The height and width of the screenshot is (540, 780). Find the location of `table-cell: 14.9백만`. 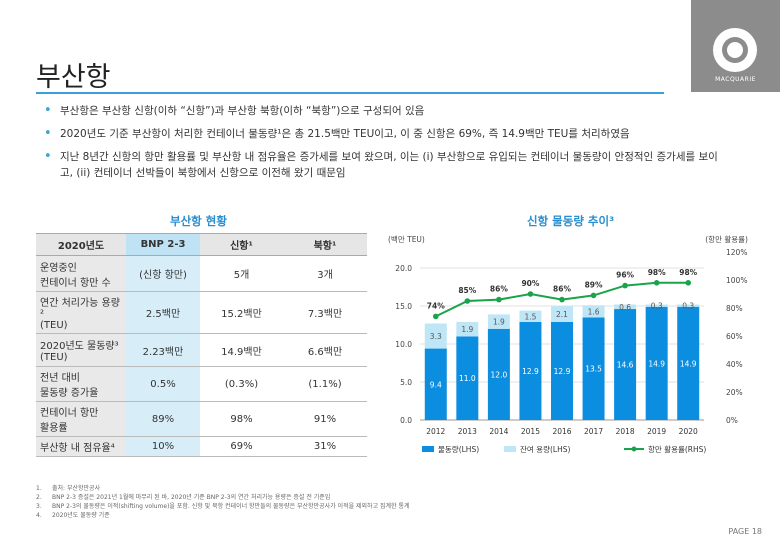

table-cell: 14.9백만 is located at coordinates (241, 350).